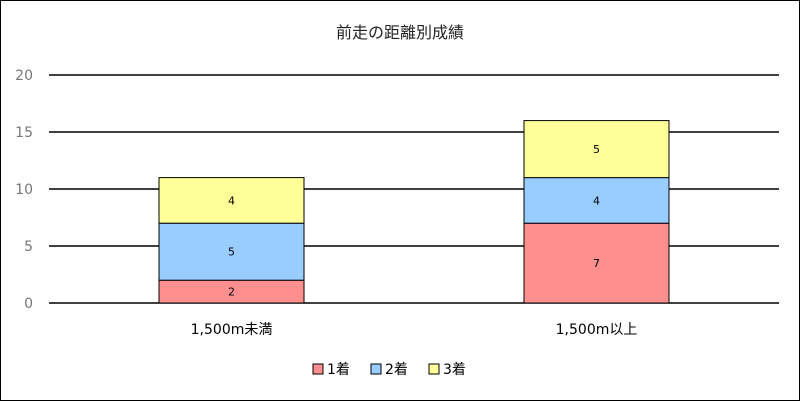  I want to click on legend-label: 3着, so click(454, 370).